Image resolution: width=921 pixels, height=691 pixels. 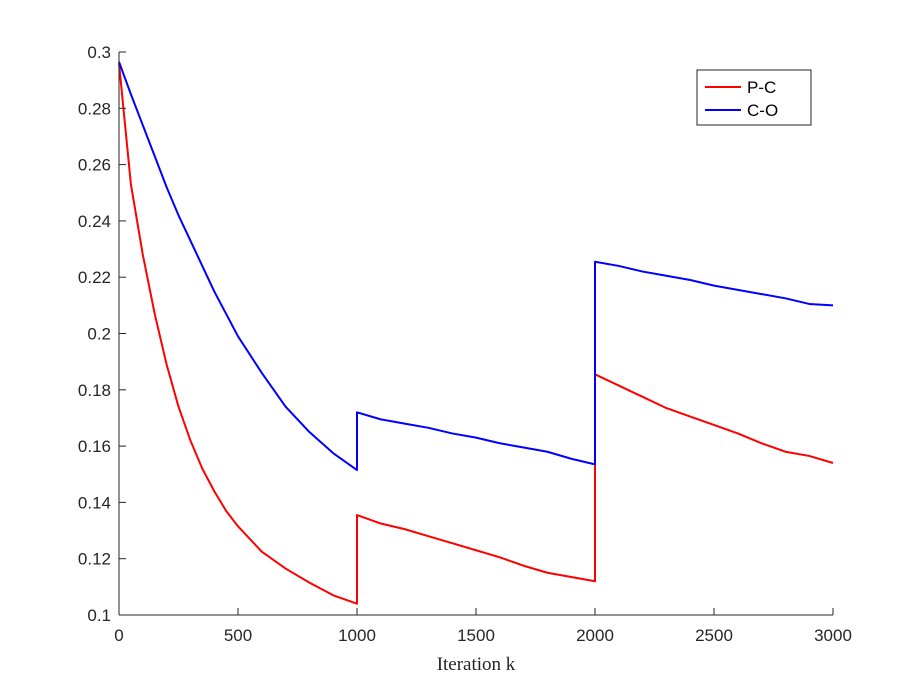 I want to click on x-ticks: 0 500 1000 1500 2000 2500 3000, so click(x=483, y=626).